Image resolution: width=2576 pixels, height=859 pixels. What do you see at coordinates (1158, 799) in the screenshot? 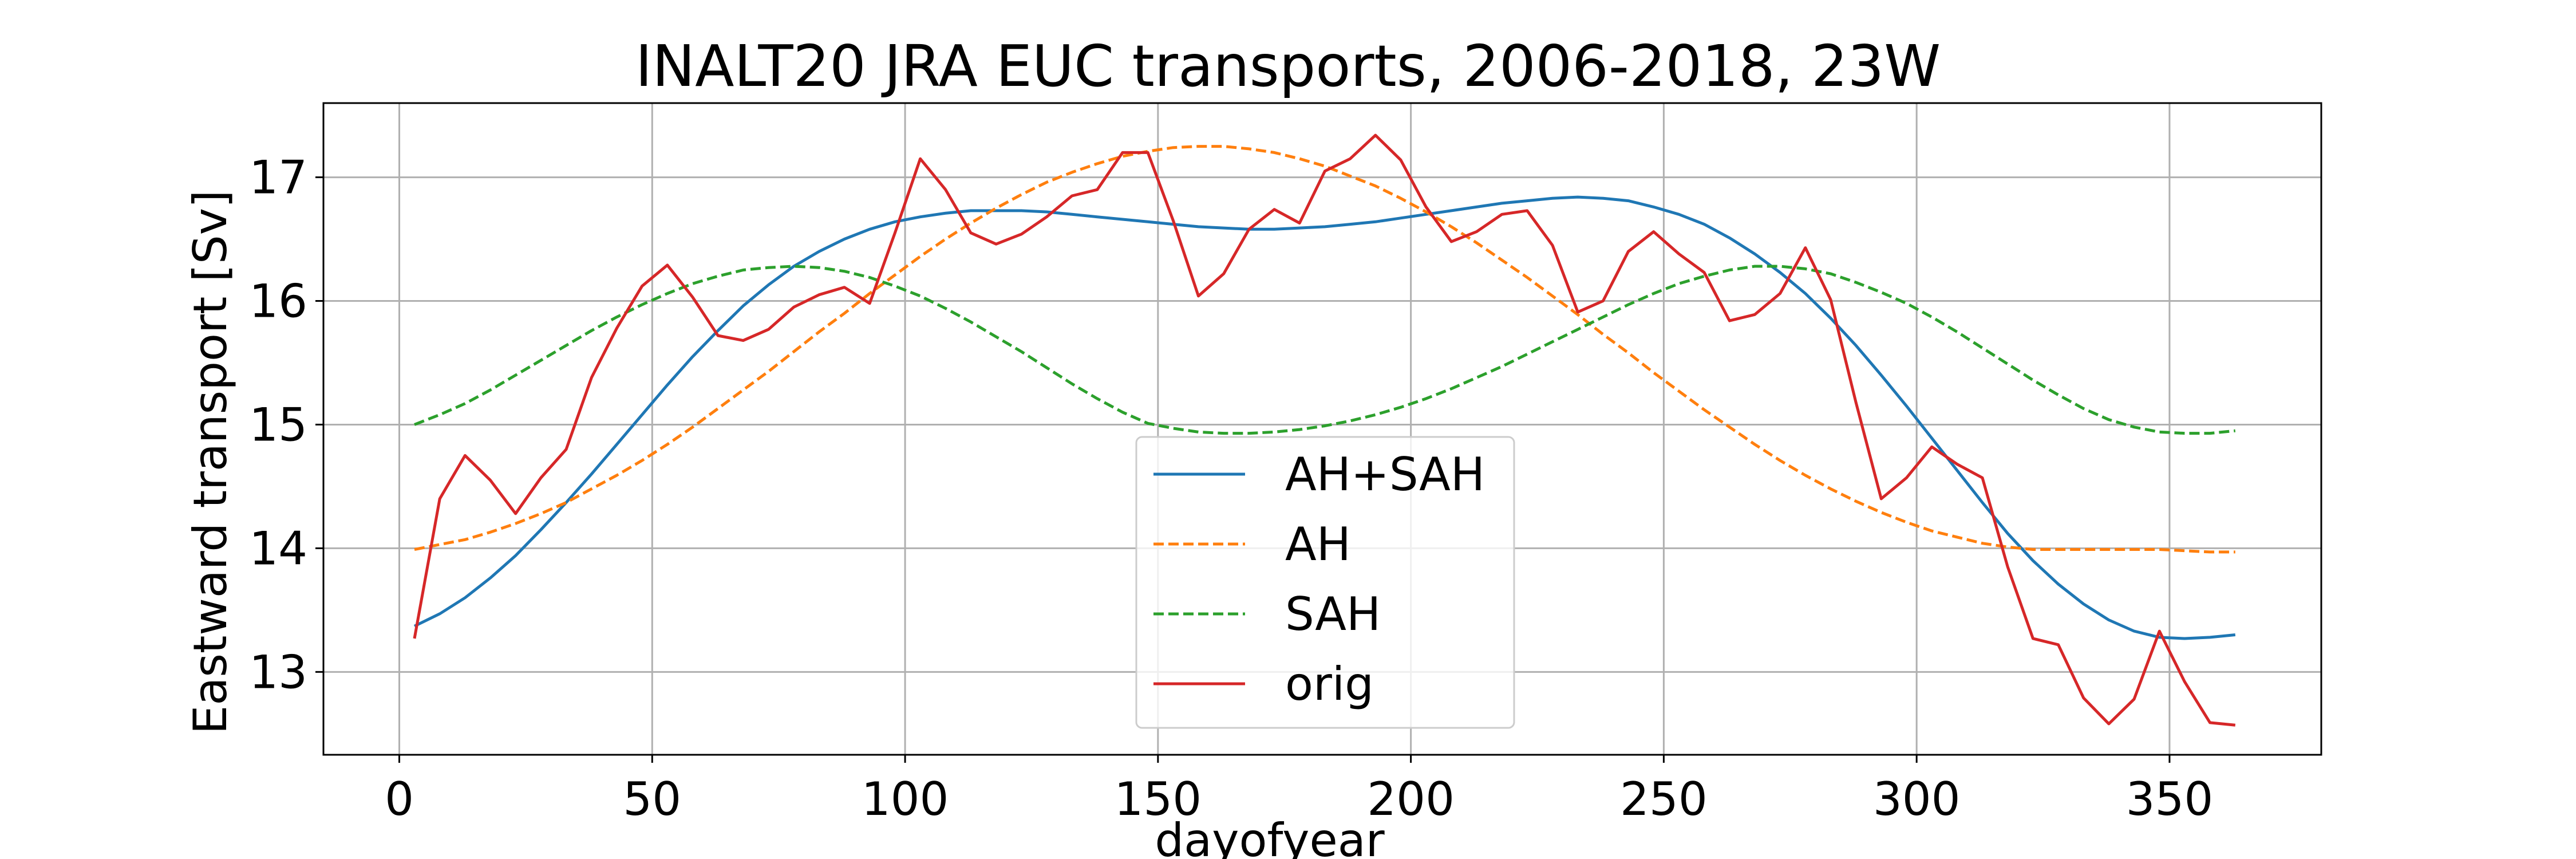
I see `x-tick-label: 150` at bounding box center [1158, 799].